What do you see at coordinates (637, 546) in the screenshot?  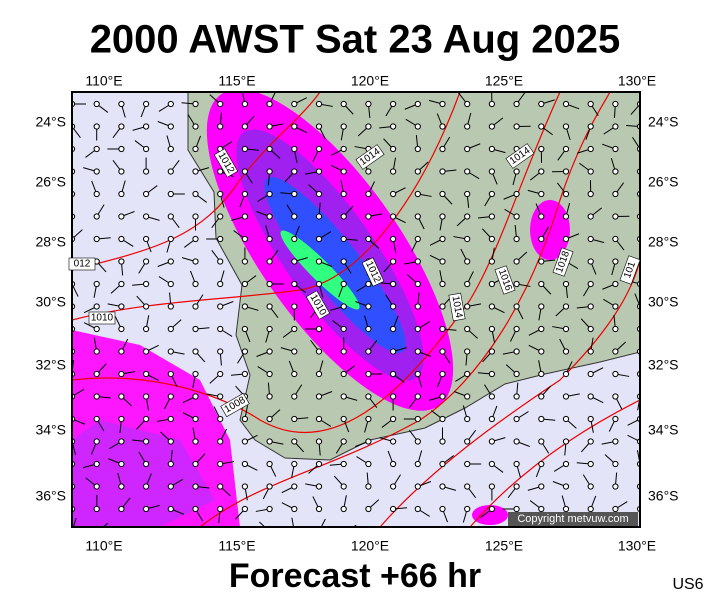 I see `lon-label-bottom: 130°E` at bounding box center [637, 546].